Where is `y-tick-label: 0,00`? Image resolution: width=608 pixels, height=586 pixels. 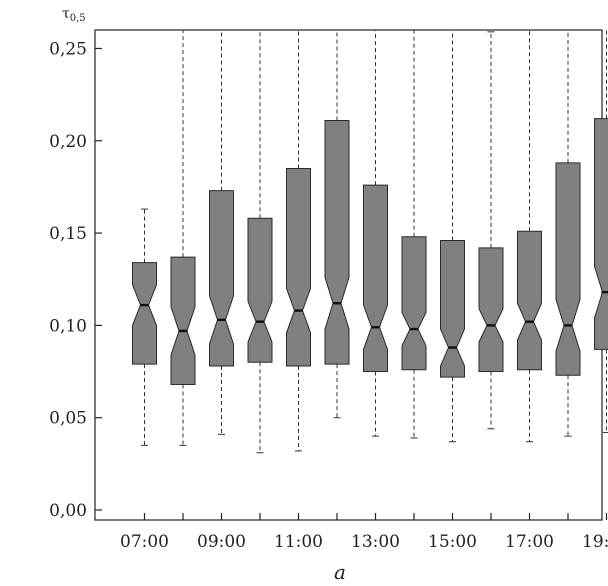 y-tick-label: 0,00 is located at coordinates (68, 511).